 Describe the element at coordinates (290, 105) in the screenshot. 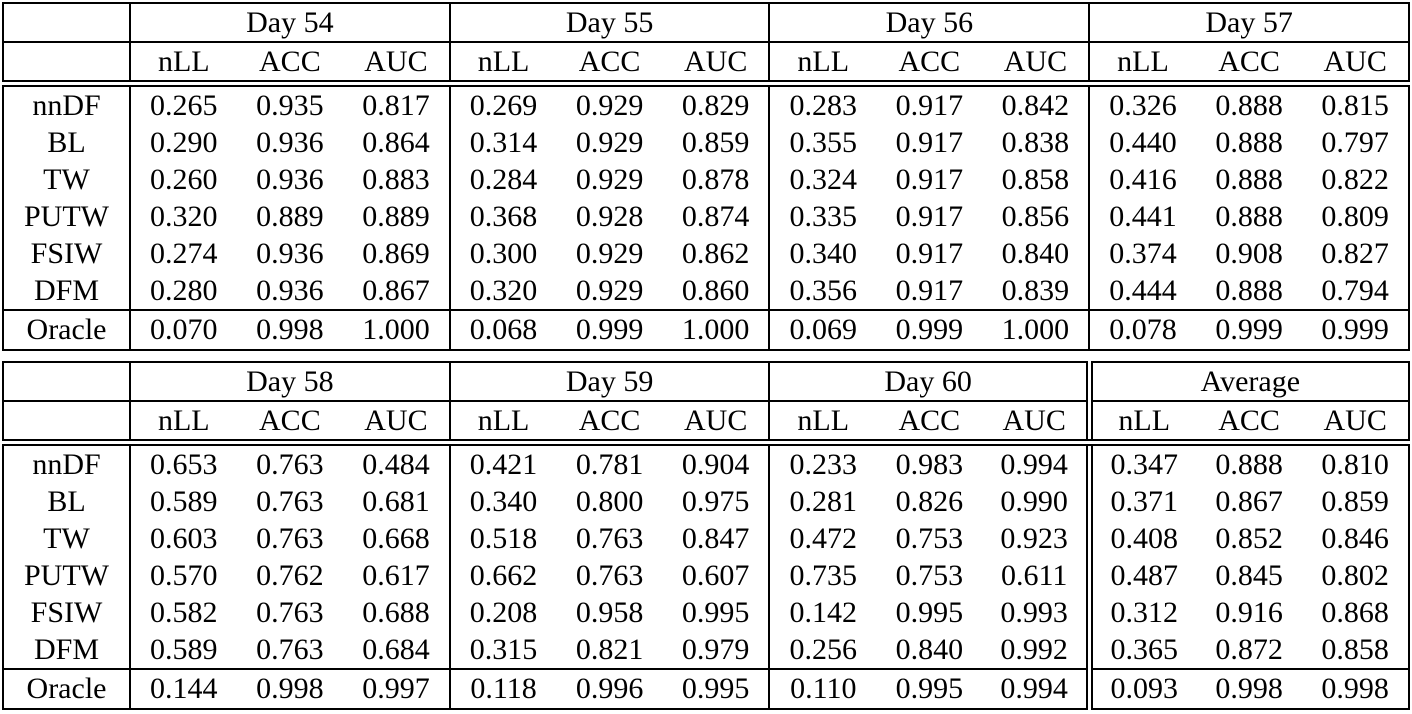

I see `value-cell: 0.935` at that location.